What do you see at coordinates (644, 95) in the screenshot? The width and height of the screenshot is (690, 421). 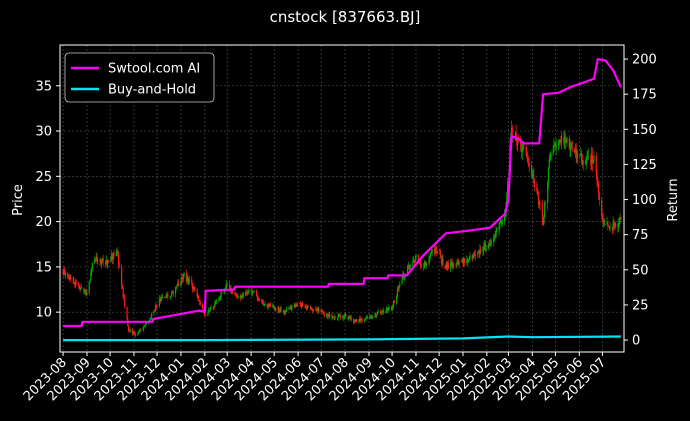 I see `right-tick-label: 175` at bounding box center [644, 95].